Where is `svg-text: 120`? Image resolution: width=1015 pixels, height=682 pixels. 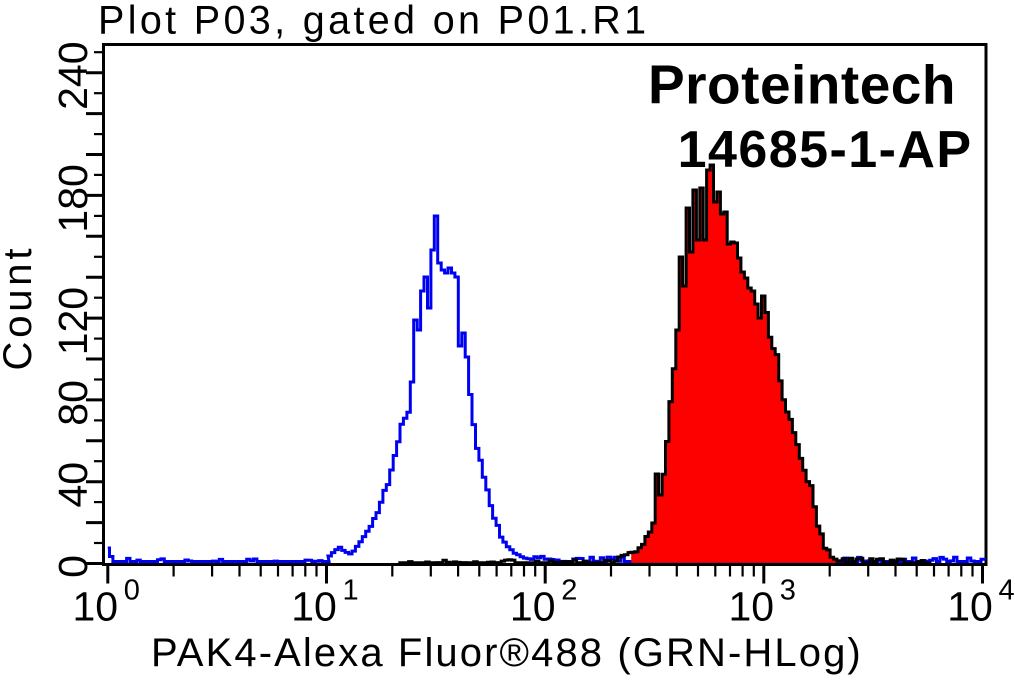
svg-text: 120 is located at coordinates (73, 321).